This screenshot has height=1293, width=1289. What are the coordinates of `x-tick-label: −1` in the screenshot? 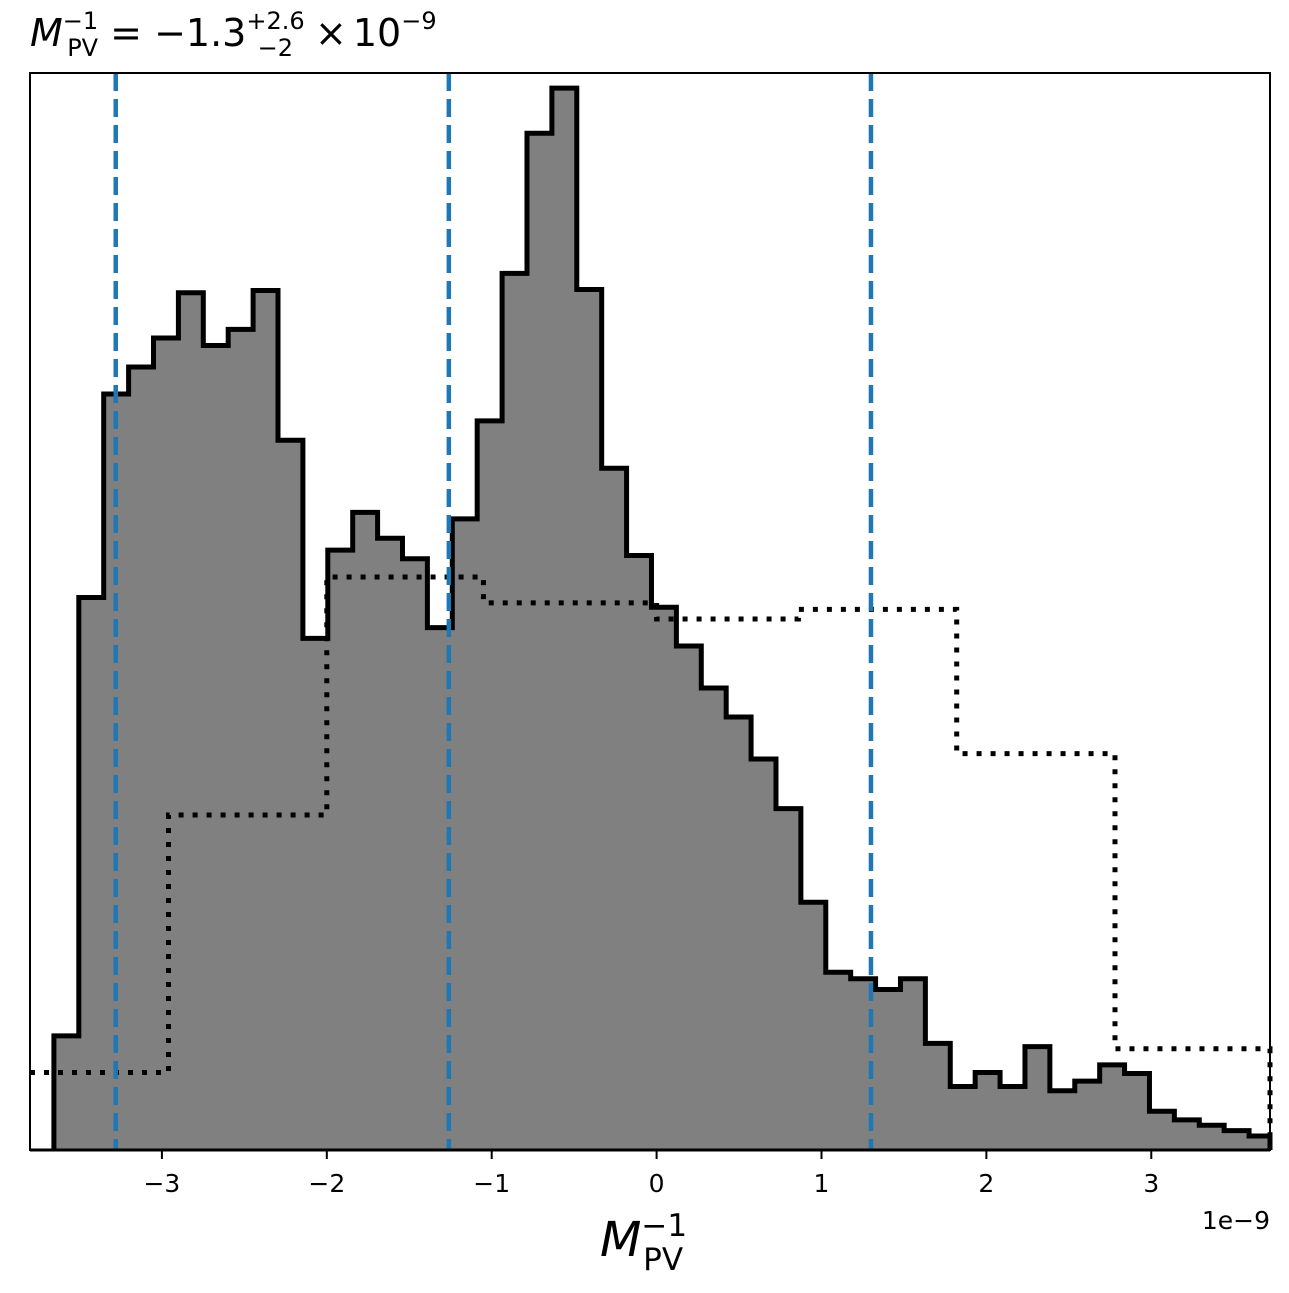 It's located at (491, 1183).